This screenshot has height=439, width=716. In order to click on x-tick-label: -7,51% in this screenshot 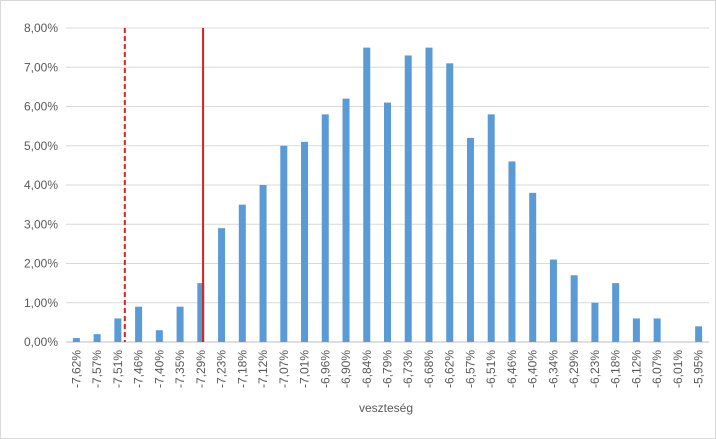, I will do `click(118, 369)`.